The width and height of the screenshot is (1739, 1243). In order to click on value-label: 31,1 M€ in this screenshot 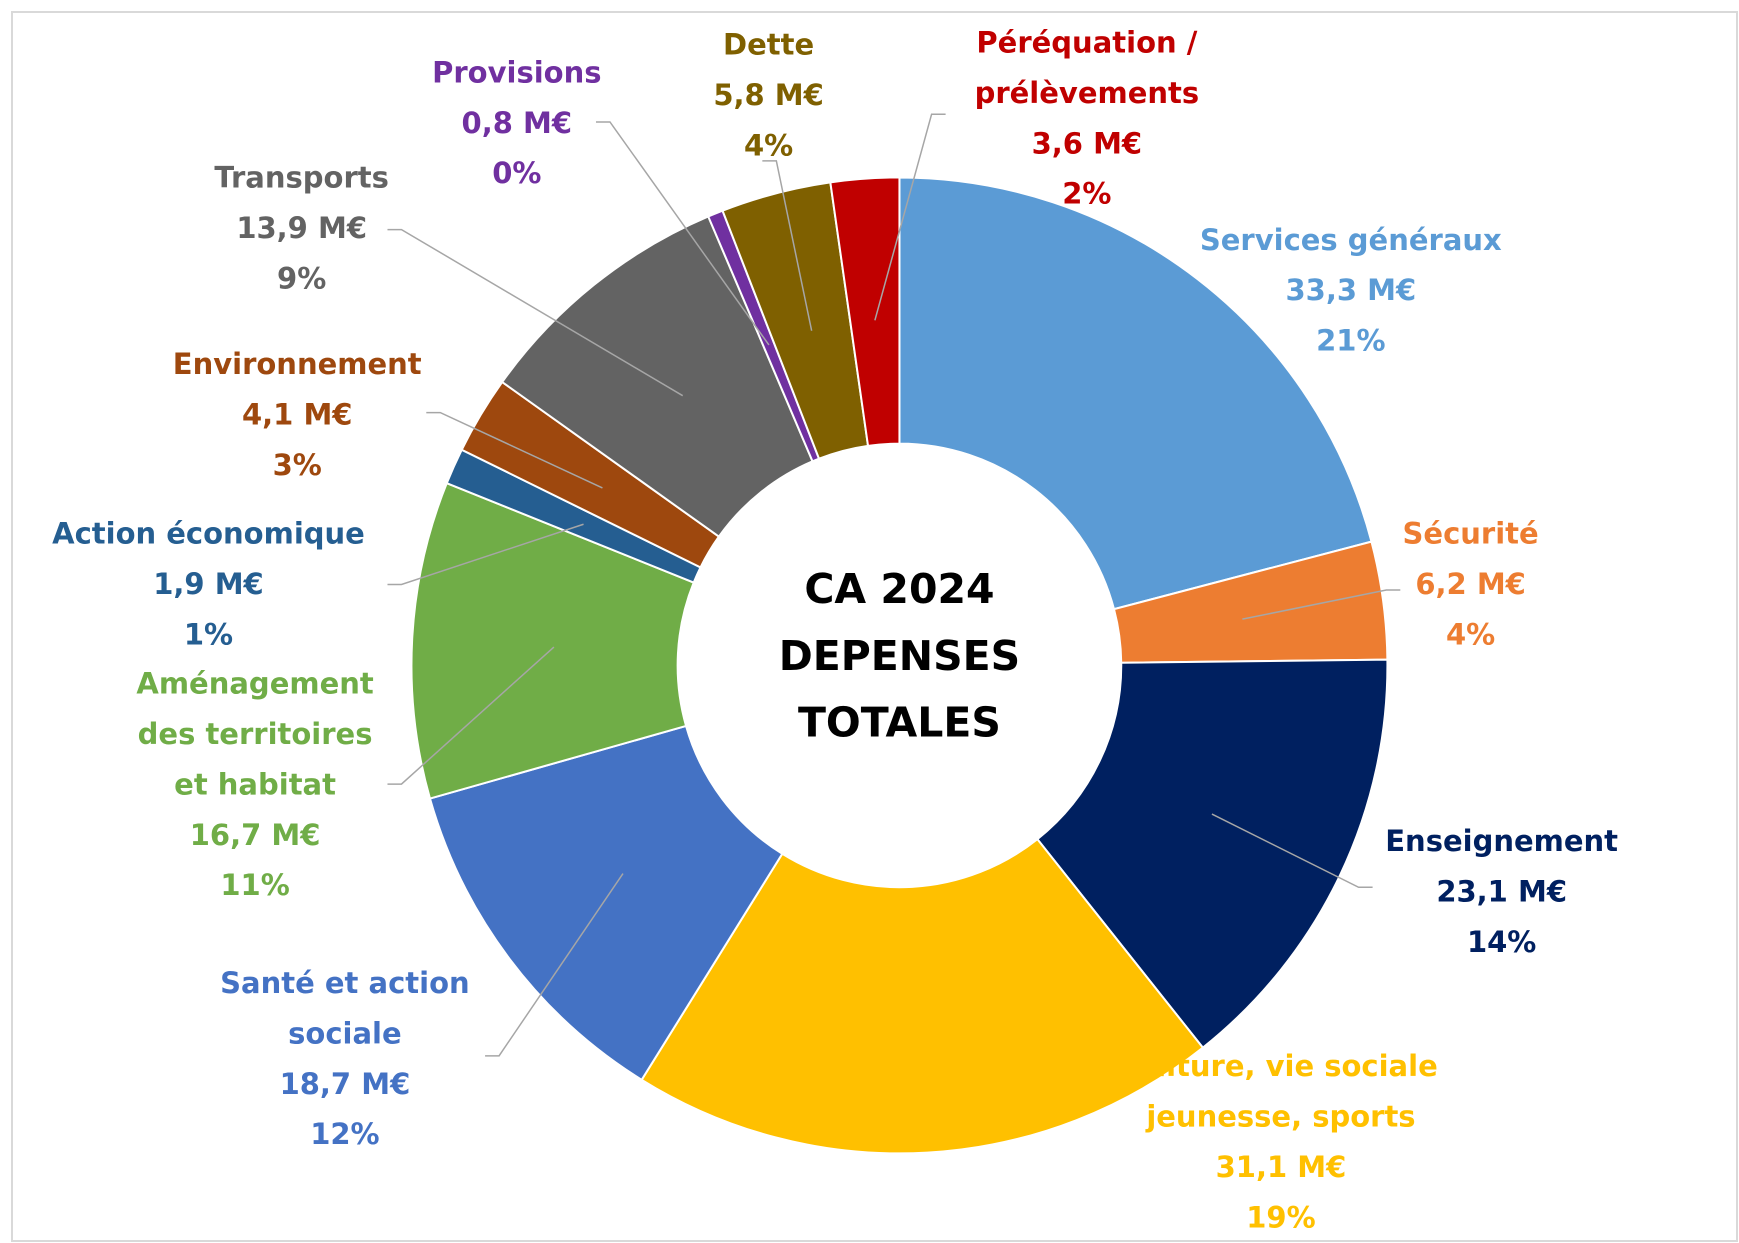, I will do `click(1281, 1167)`.